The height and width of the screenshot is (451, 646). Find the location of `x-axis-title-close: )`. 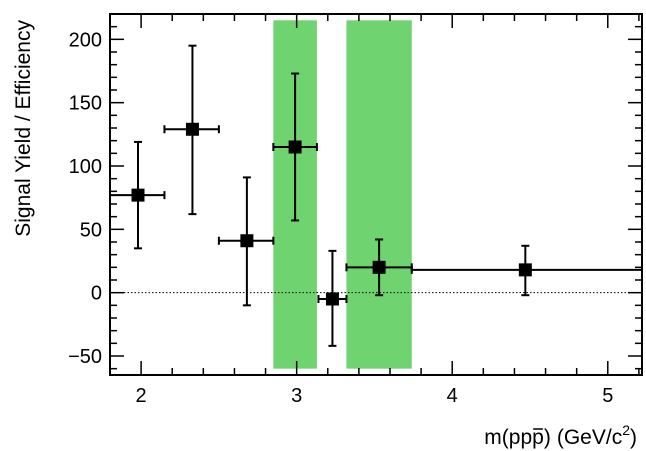

x-axis-title-close: ) is located at coordinates (547, 437).